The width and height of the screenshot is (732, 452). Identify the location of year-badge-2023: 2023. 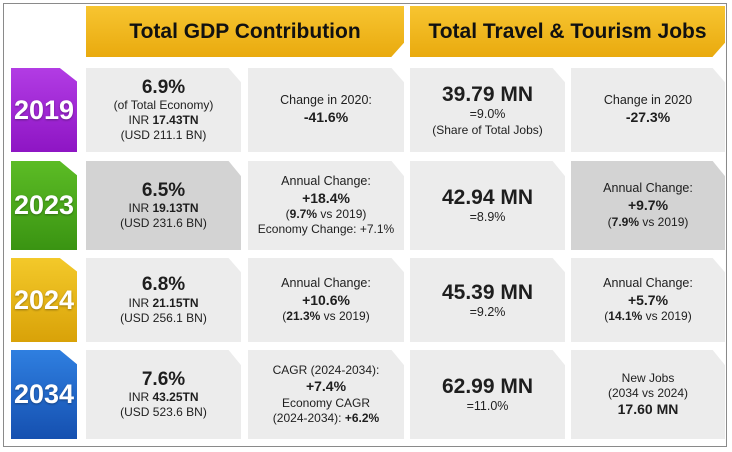
(44, 205).